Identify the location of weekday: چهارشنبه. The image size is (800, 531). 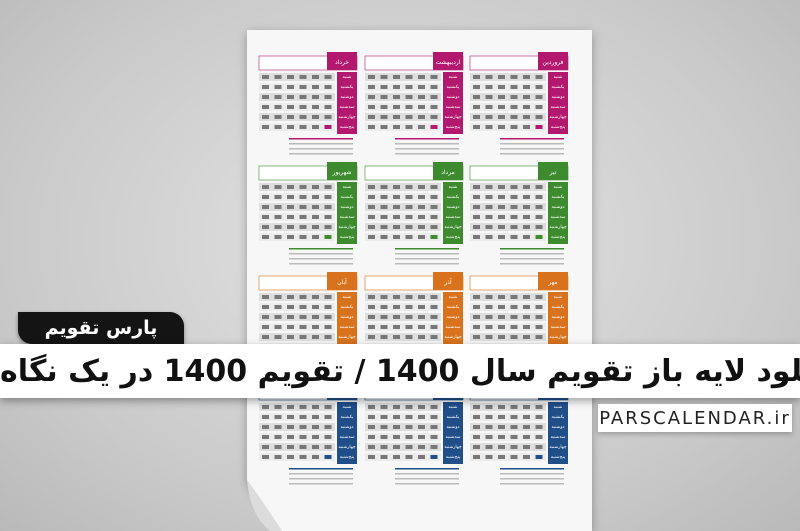
(453, 117).